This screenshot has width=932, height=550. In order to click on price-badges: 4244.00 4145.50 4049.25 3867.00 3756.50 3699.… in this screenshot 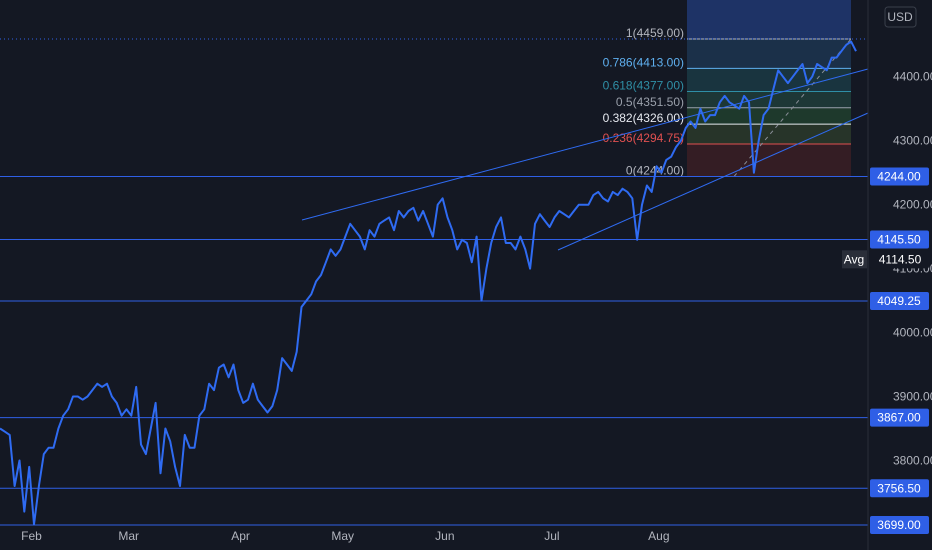, I will do `click(885, 351)`.